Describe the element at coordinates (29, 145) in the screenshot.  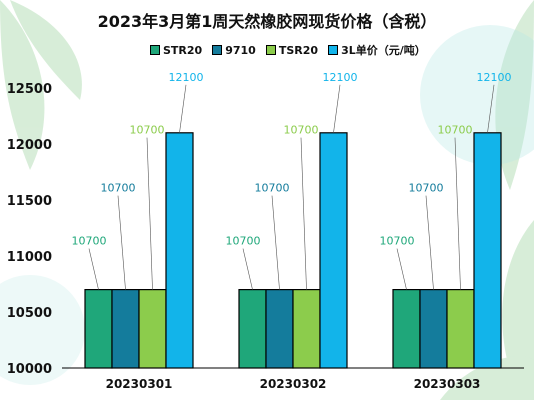
I see `y-tick-label: 12000` at that location.